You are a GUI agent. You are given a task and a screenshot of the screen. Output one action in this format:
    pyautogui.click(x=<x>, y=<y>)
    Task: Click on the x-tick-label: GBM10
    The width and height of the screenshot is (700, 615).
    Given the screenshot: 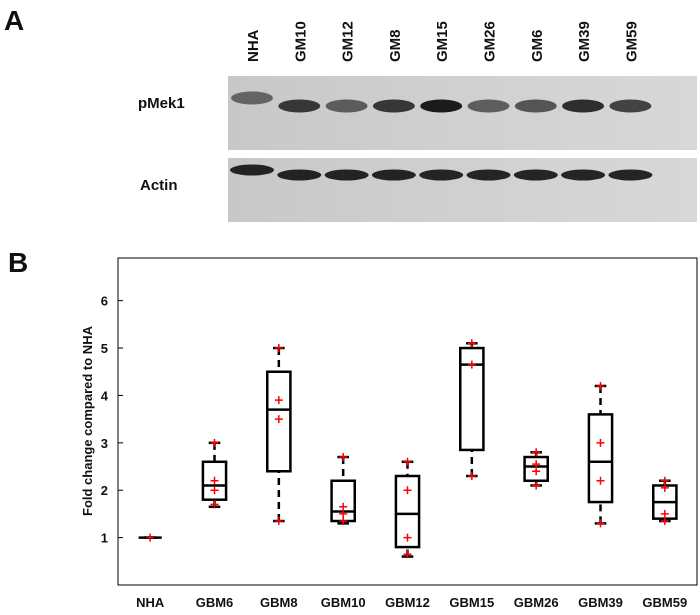 What is the action you would take?
    pyautogui.click(x=343, y=602)
    